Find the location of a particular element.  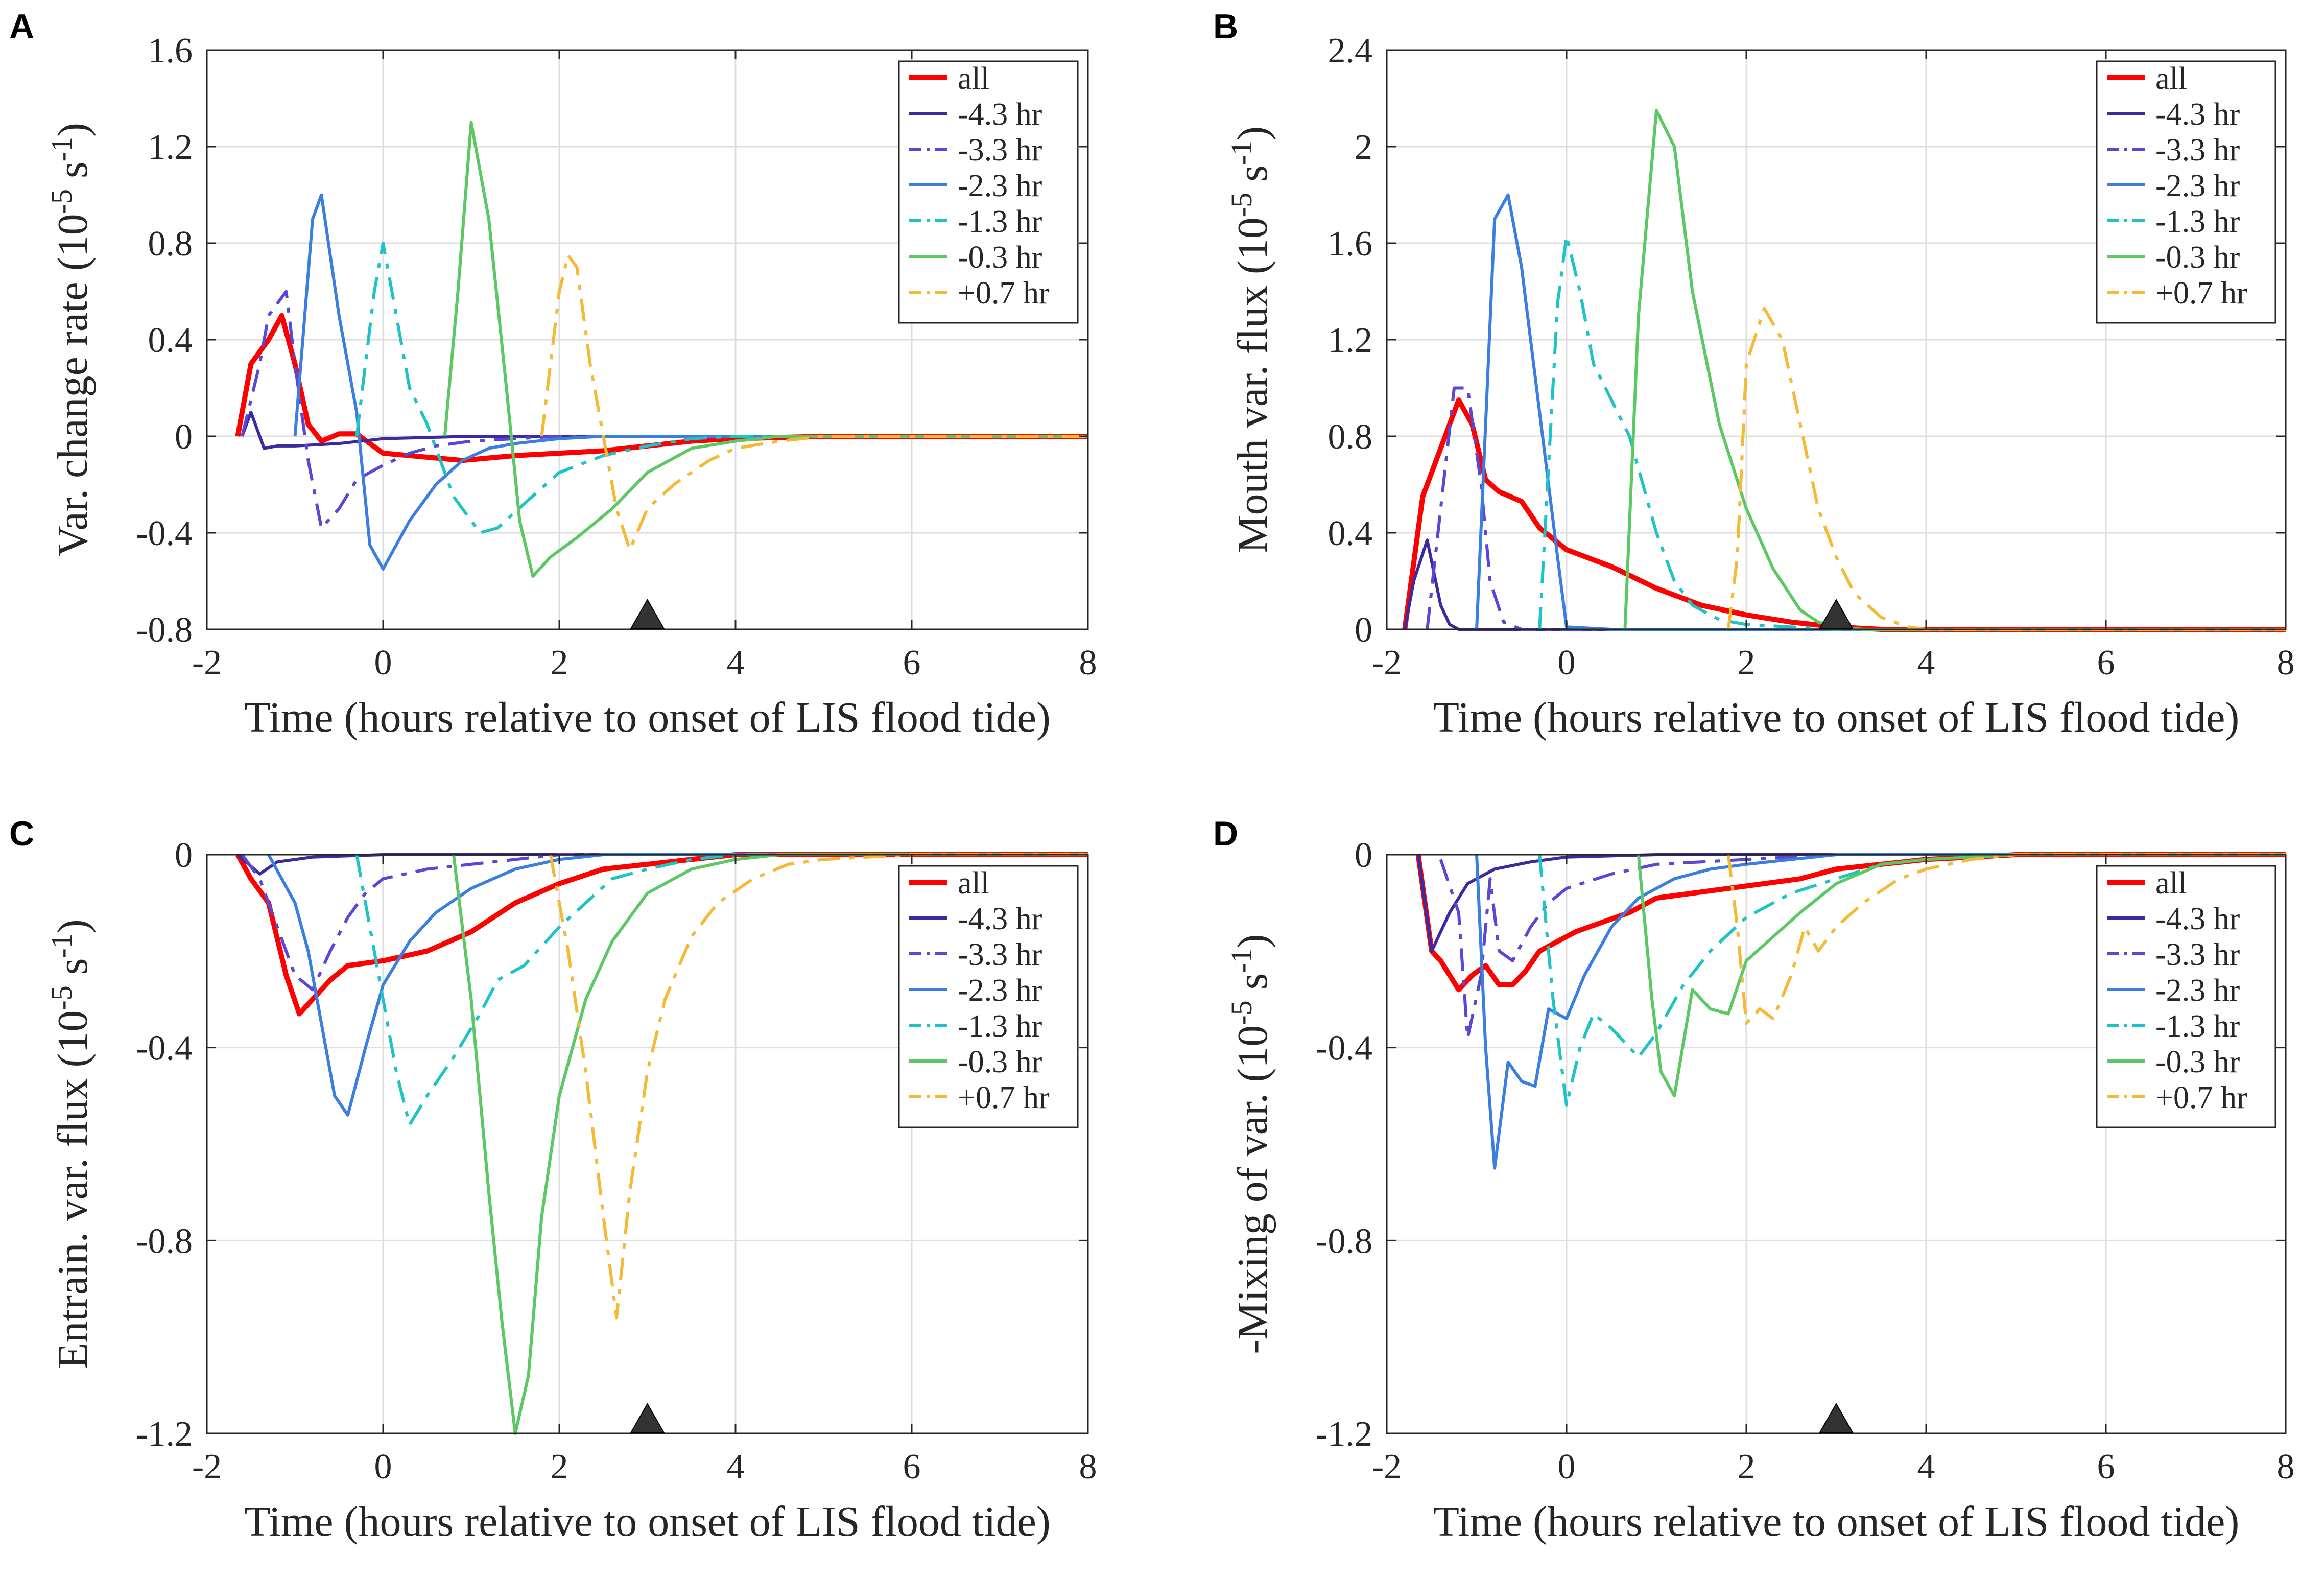

y-tick-label: 0.4 is located at coordinates (1350, 534).